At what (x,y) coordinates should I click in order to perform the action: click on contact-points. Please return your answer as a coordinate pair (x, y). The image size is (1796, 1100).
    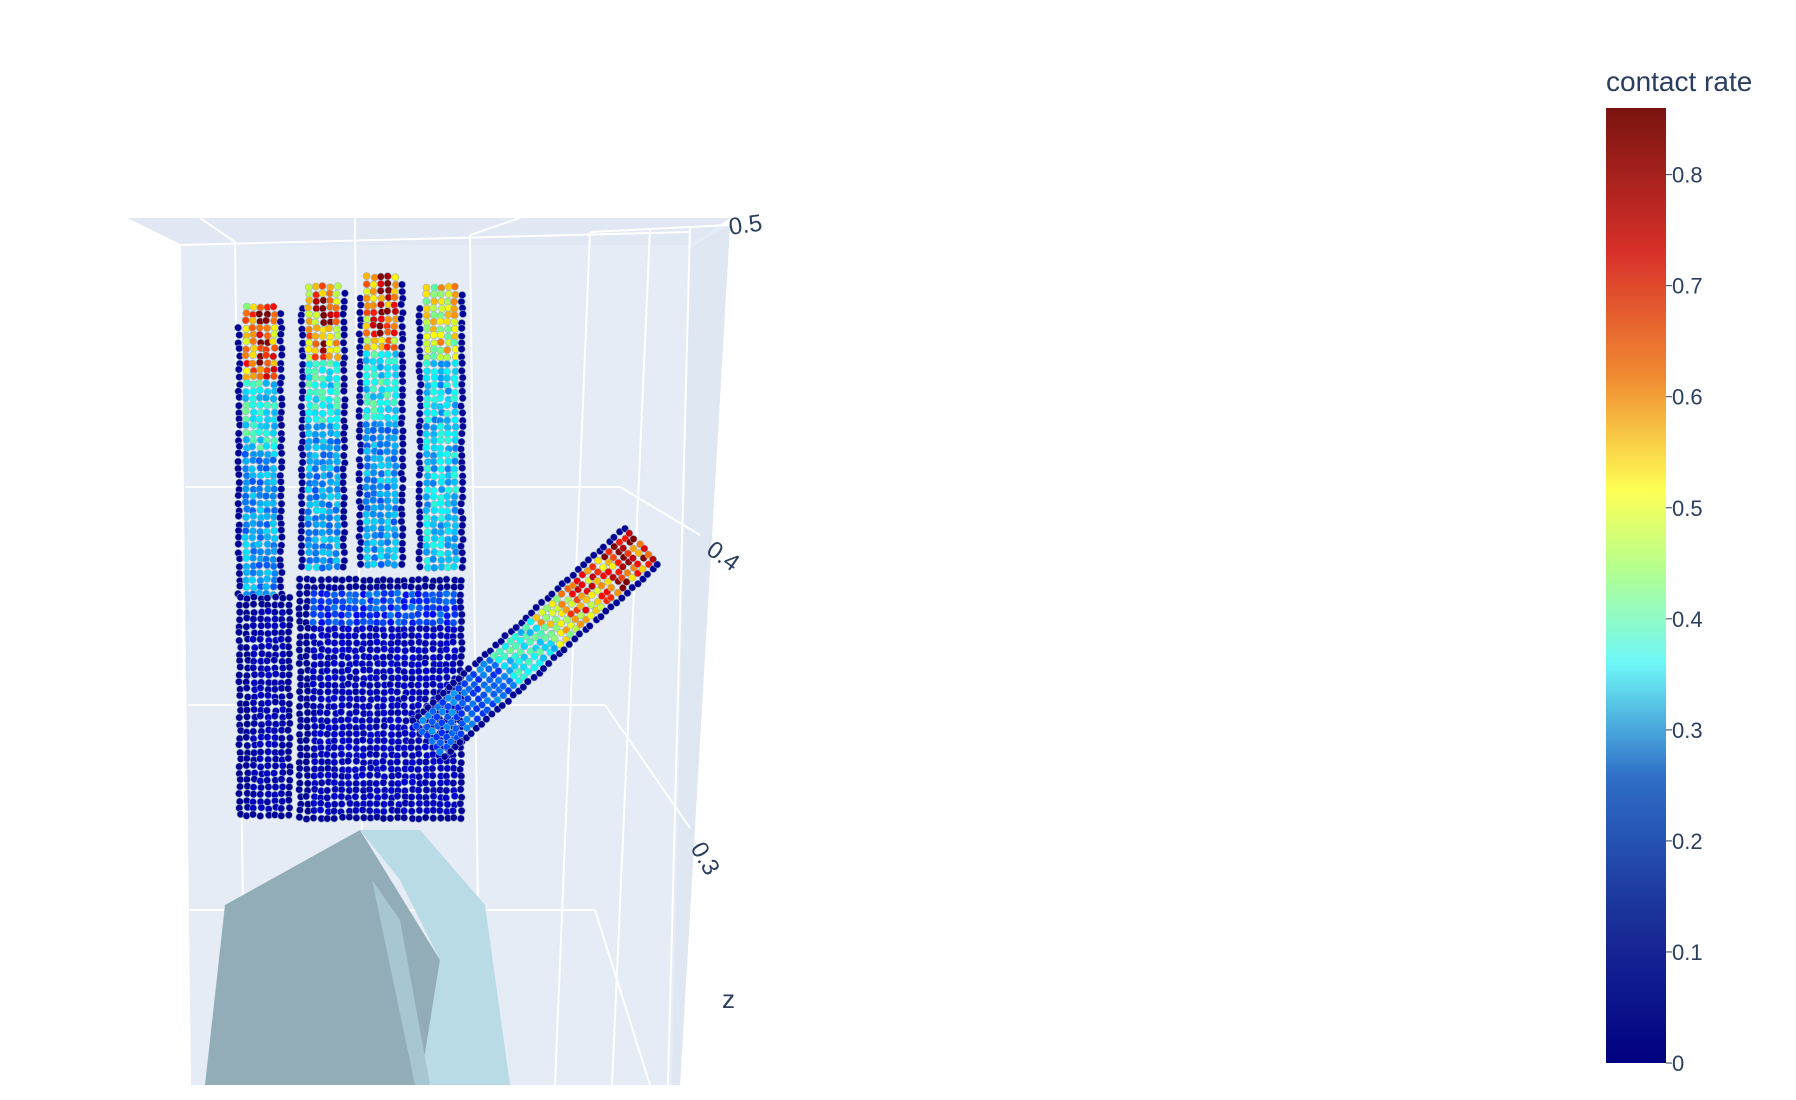
    Looking at the image, I should click on (448, 547).